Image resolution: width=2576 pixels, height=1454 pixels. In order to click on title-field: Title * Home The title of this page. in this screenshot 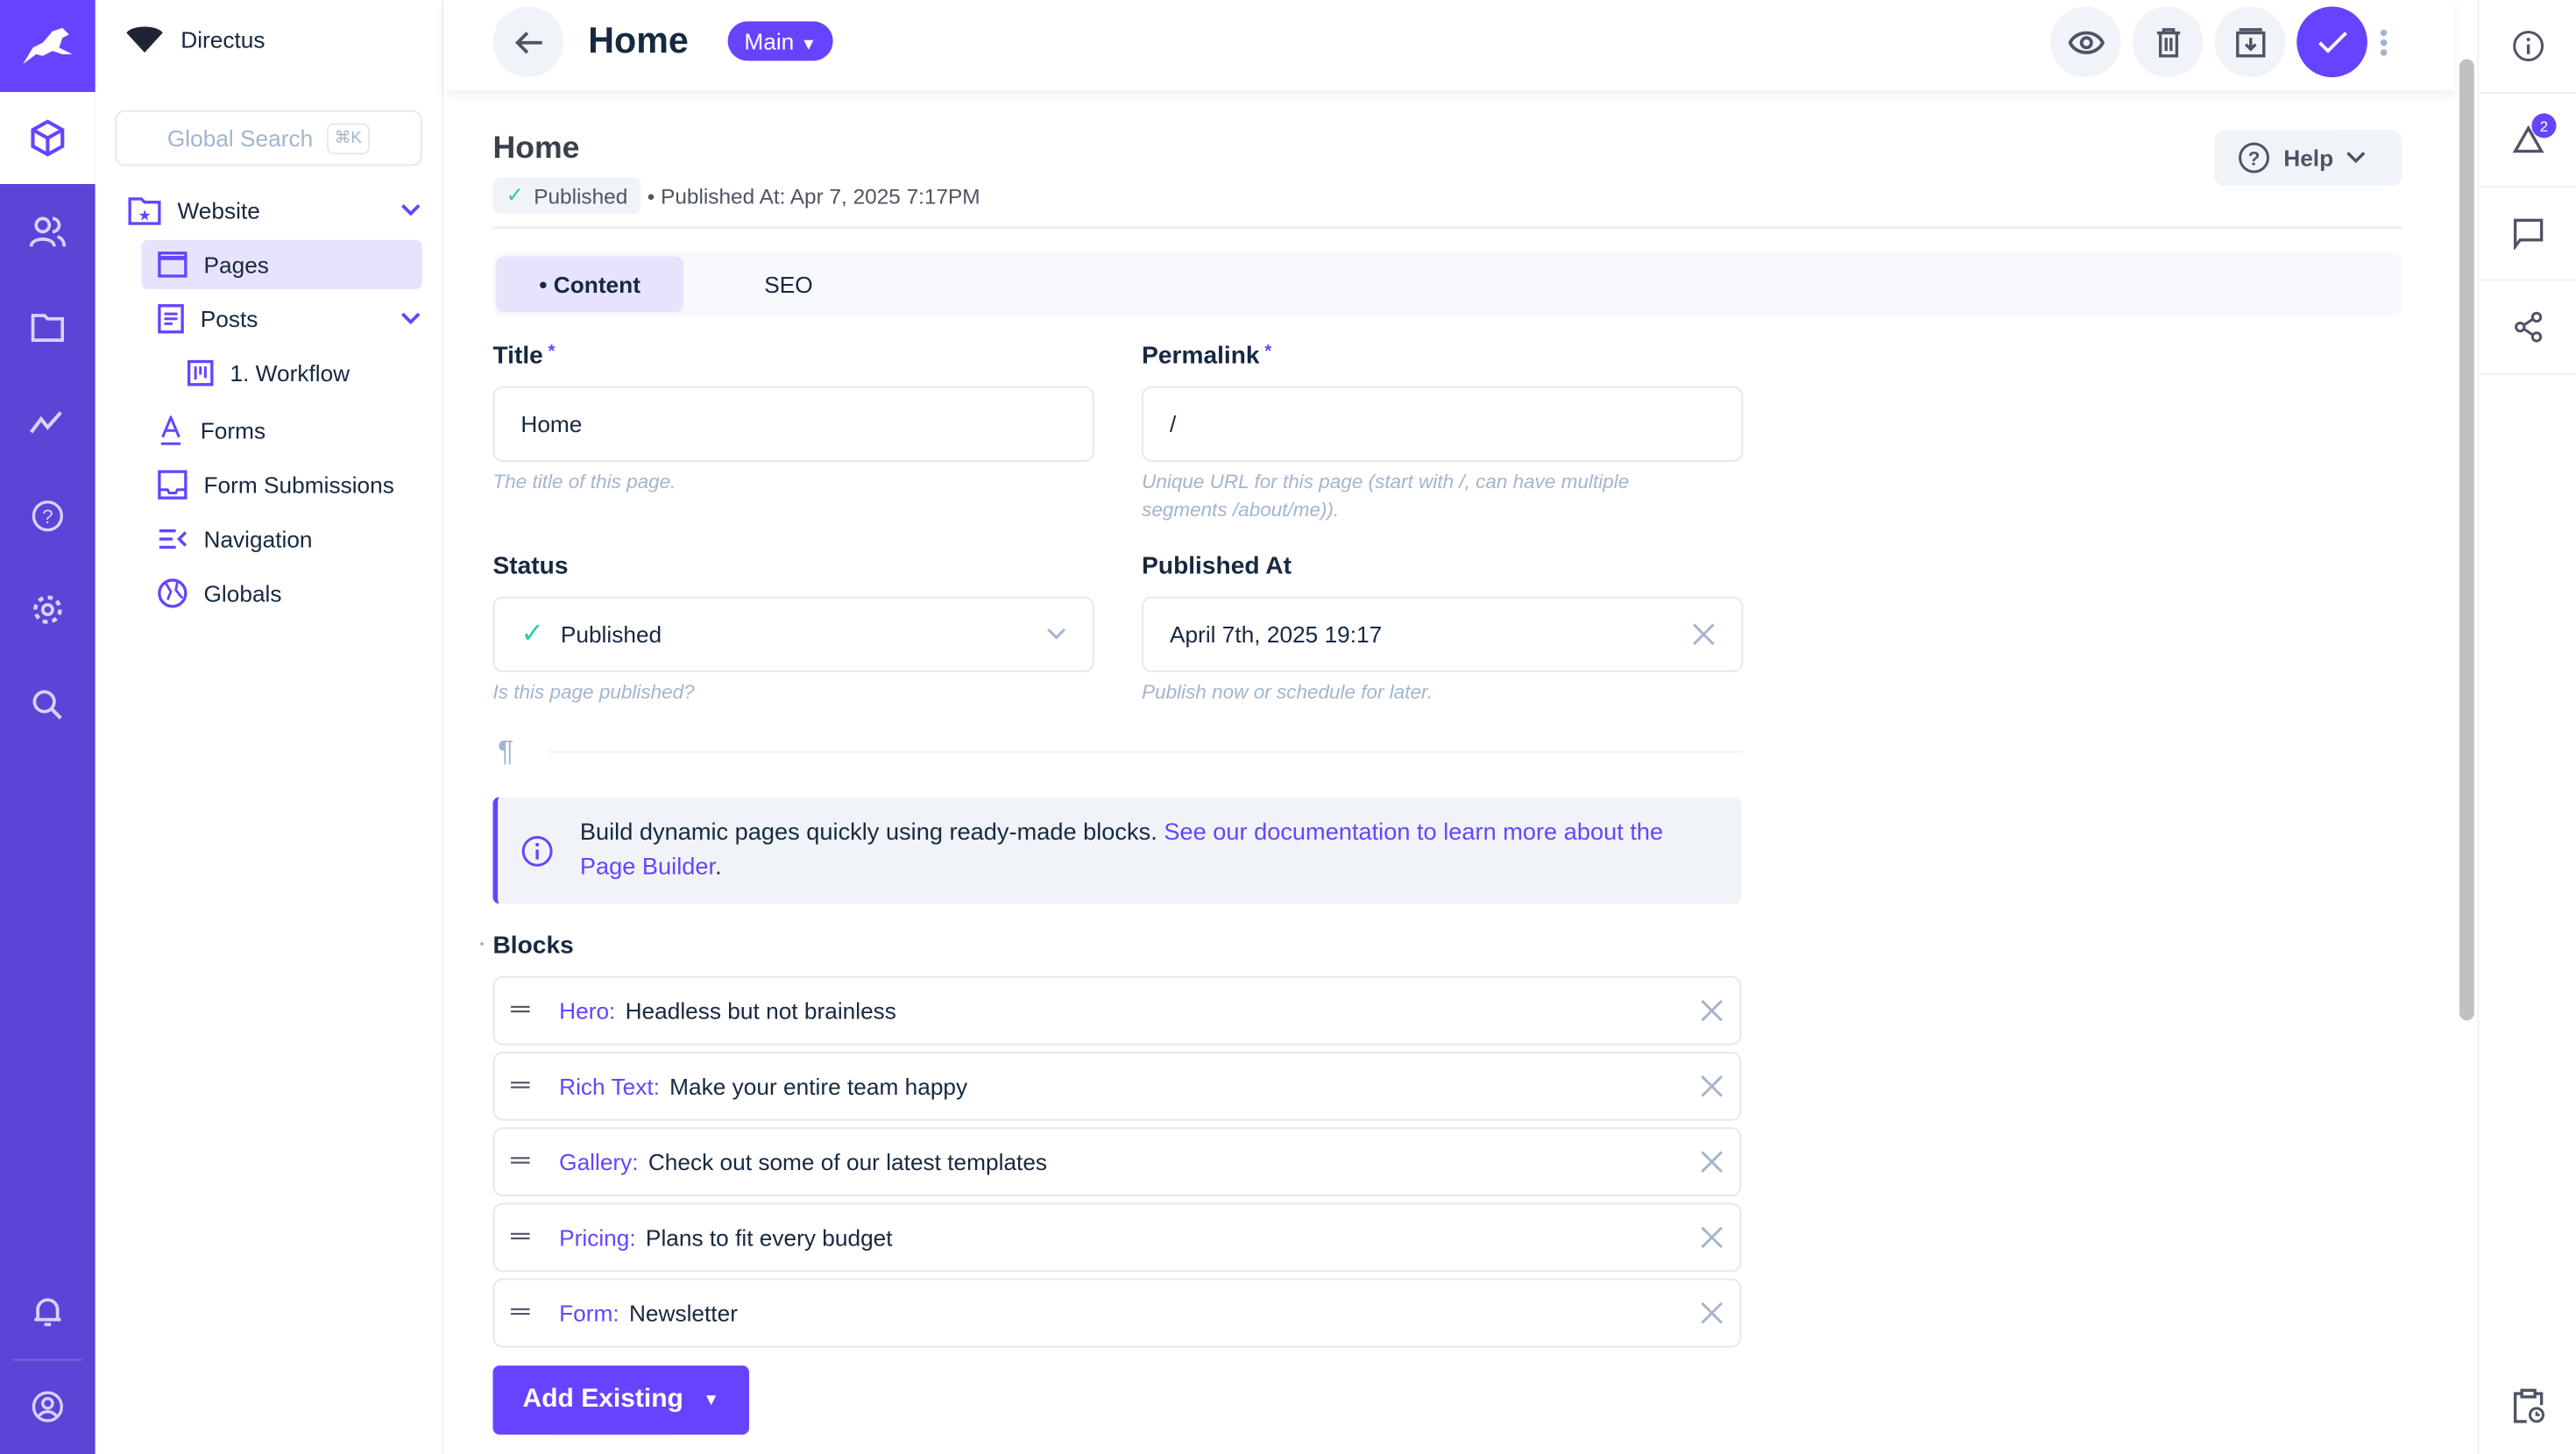, I will do `click(793, 419)`.